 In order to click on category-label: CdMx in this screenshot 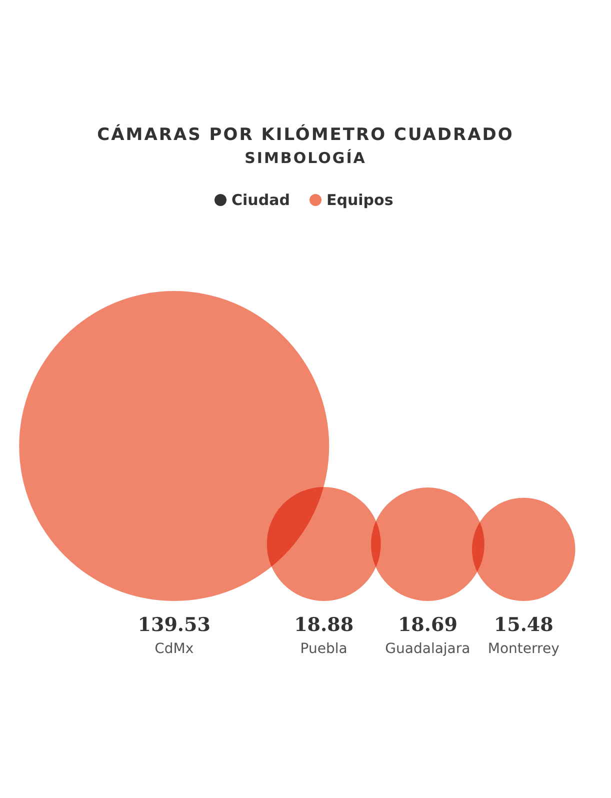, I will do `click(174, 649)`.